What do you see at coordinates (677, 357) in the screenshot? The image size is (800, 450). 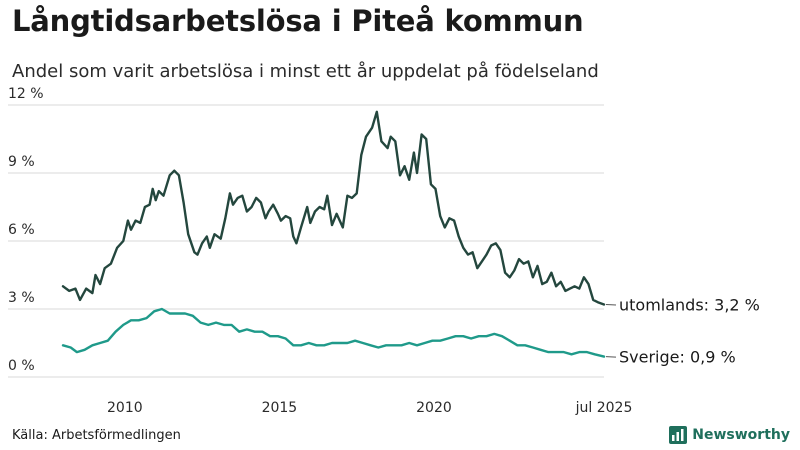 I see `series-end-label: Sverige: 0,9 %` at bounding box center [677, 357].